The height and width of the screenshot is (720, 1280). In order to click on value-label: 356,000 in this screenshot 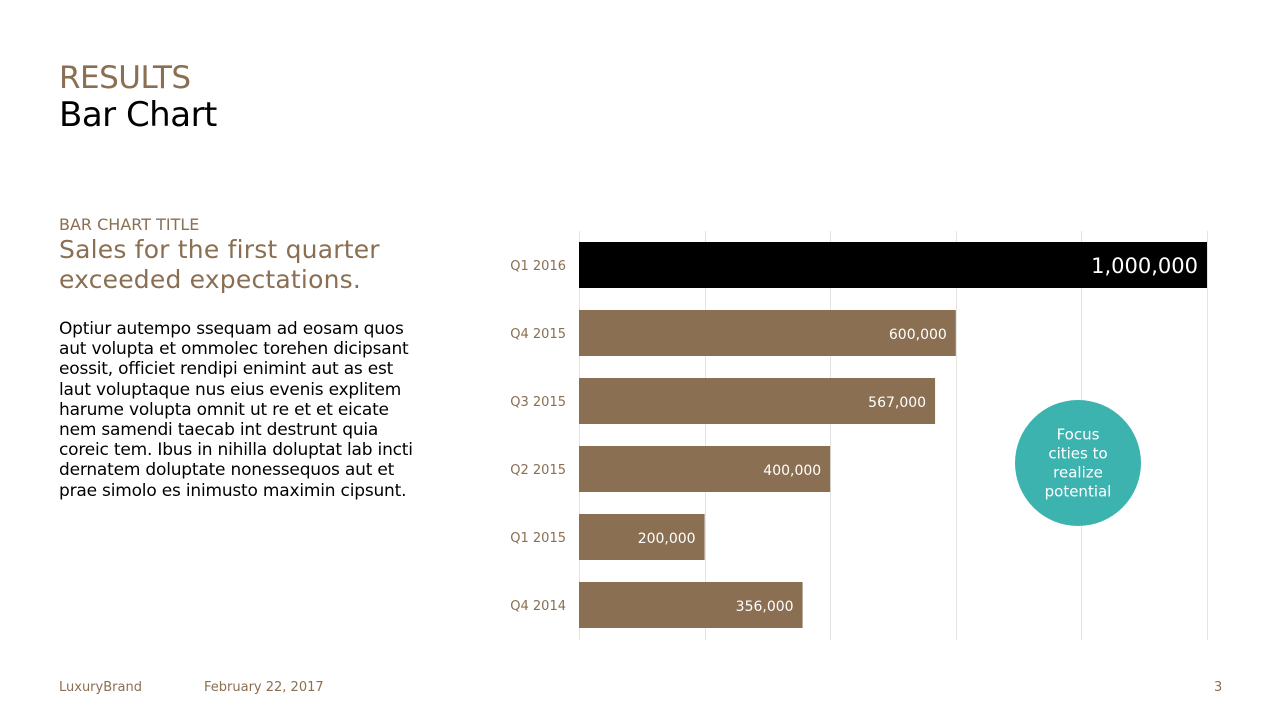, I will do `click(765, 607)`.